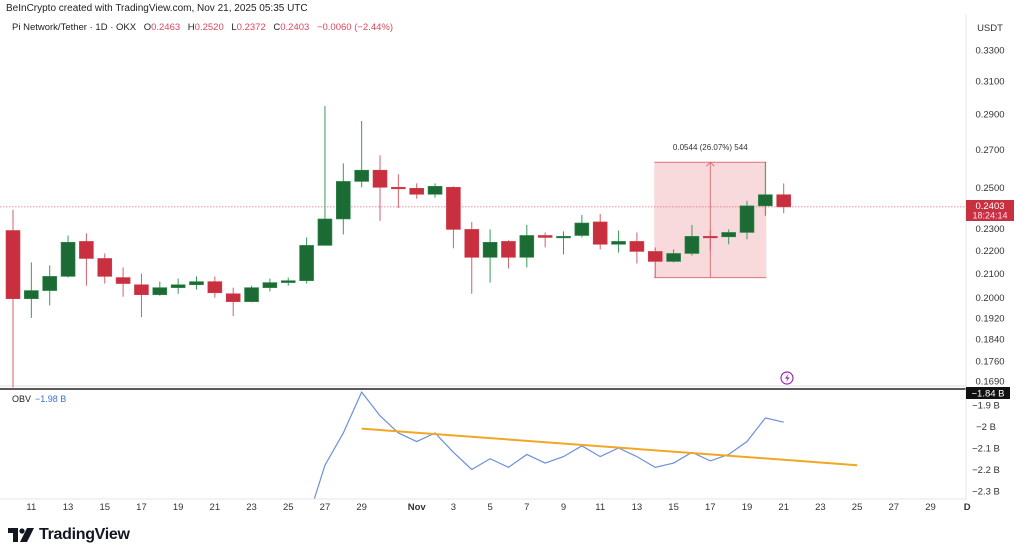  What do you see at coordinates (251, 27) in the screenshot?
I see `low-value: 0.2372` at bounding box center [251, 27].